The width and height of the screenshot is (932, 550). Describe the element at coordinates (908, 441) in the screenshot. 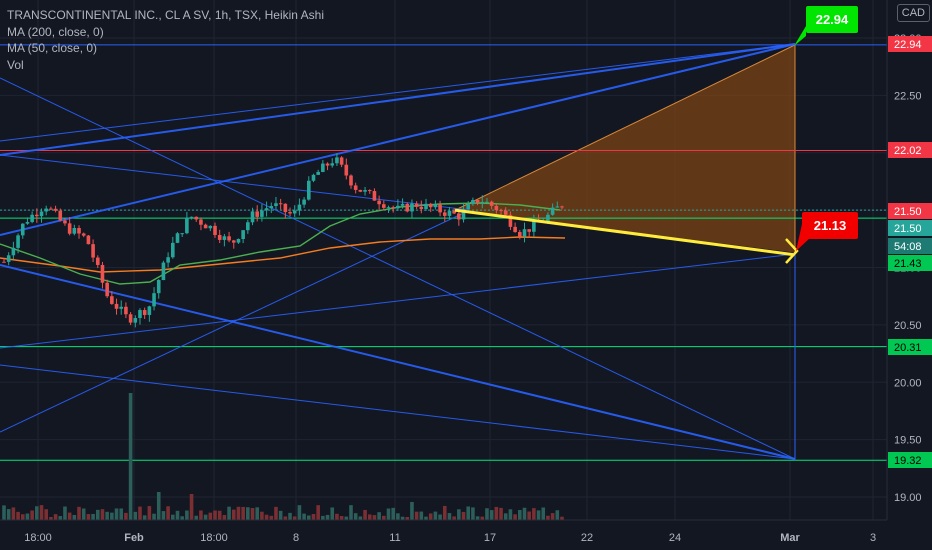

I see `price-tick-label: 19.50` at that location.